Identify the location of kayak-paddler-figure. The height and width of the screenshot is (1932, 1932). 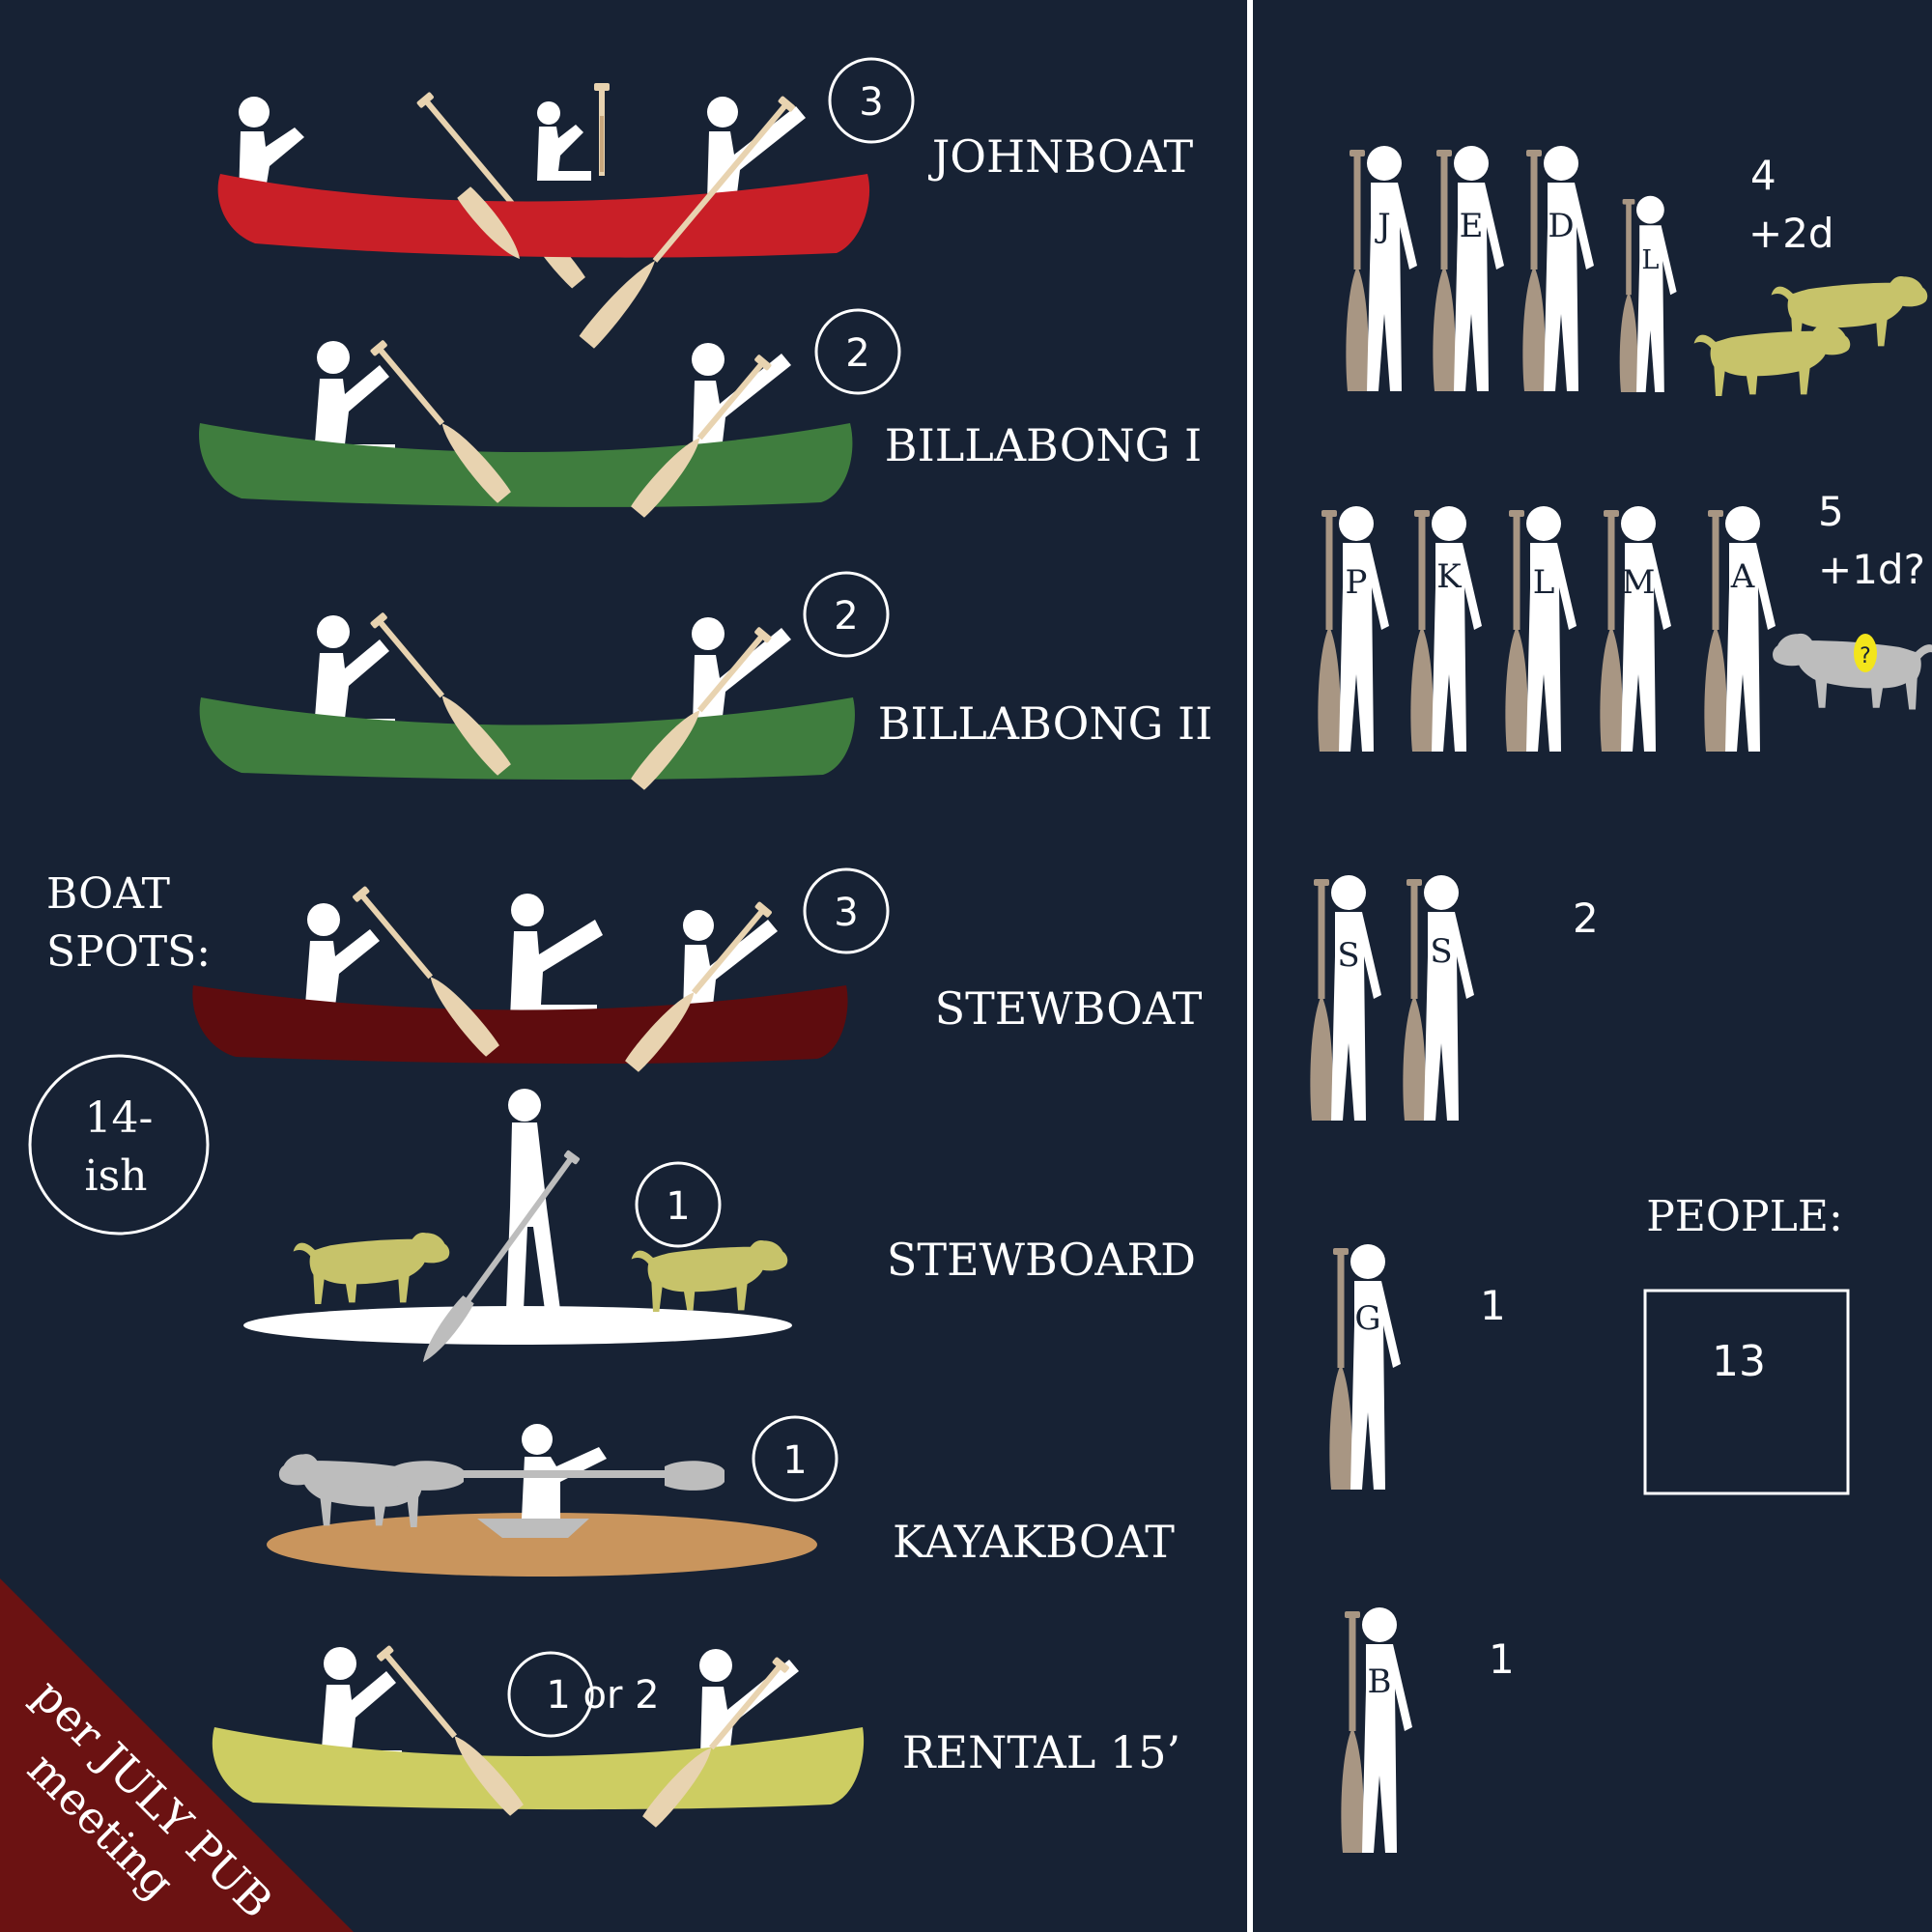
(564, 1471).